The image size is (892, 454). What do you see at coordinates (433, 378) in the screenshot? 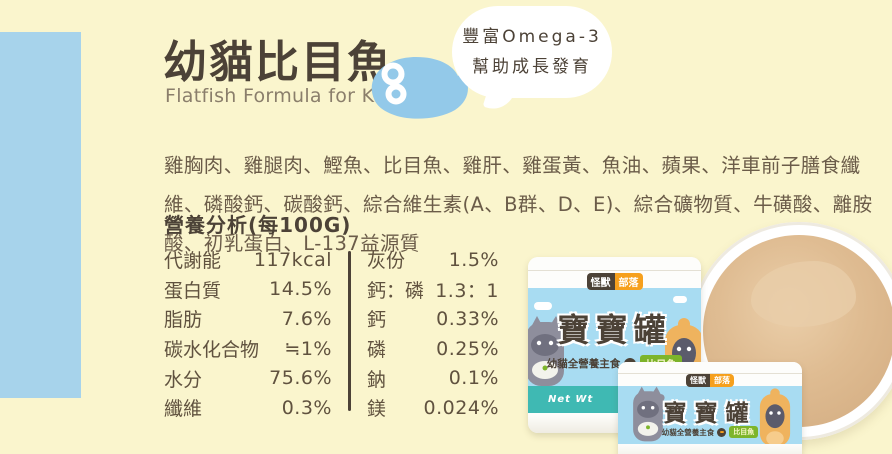
I see `table-row: 鈉 0.1%` at bounding box center [433, 378].